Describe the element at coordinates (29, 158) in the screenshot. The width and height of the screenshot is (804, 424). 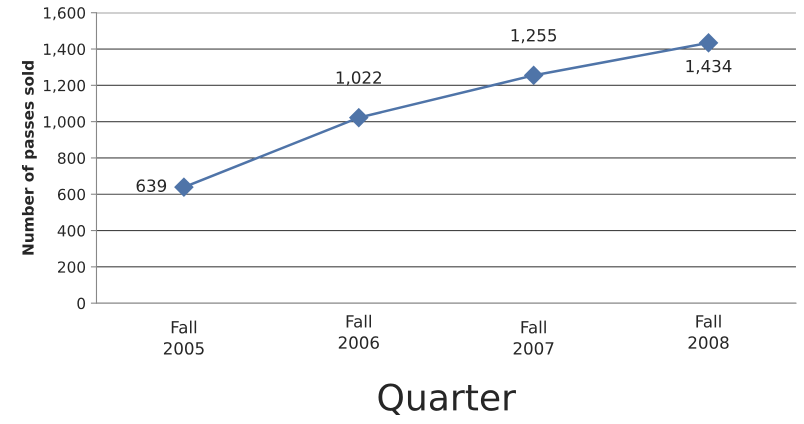
I see `y-axis-title: Number of passes sold` at that location.